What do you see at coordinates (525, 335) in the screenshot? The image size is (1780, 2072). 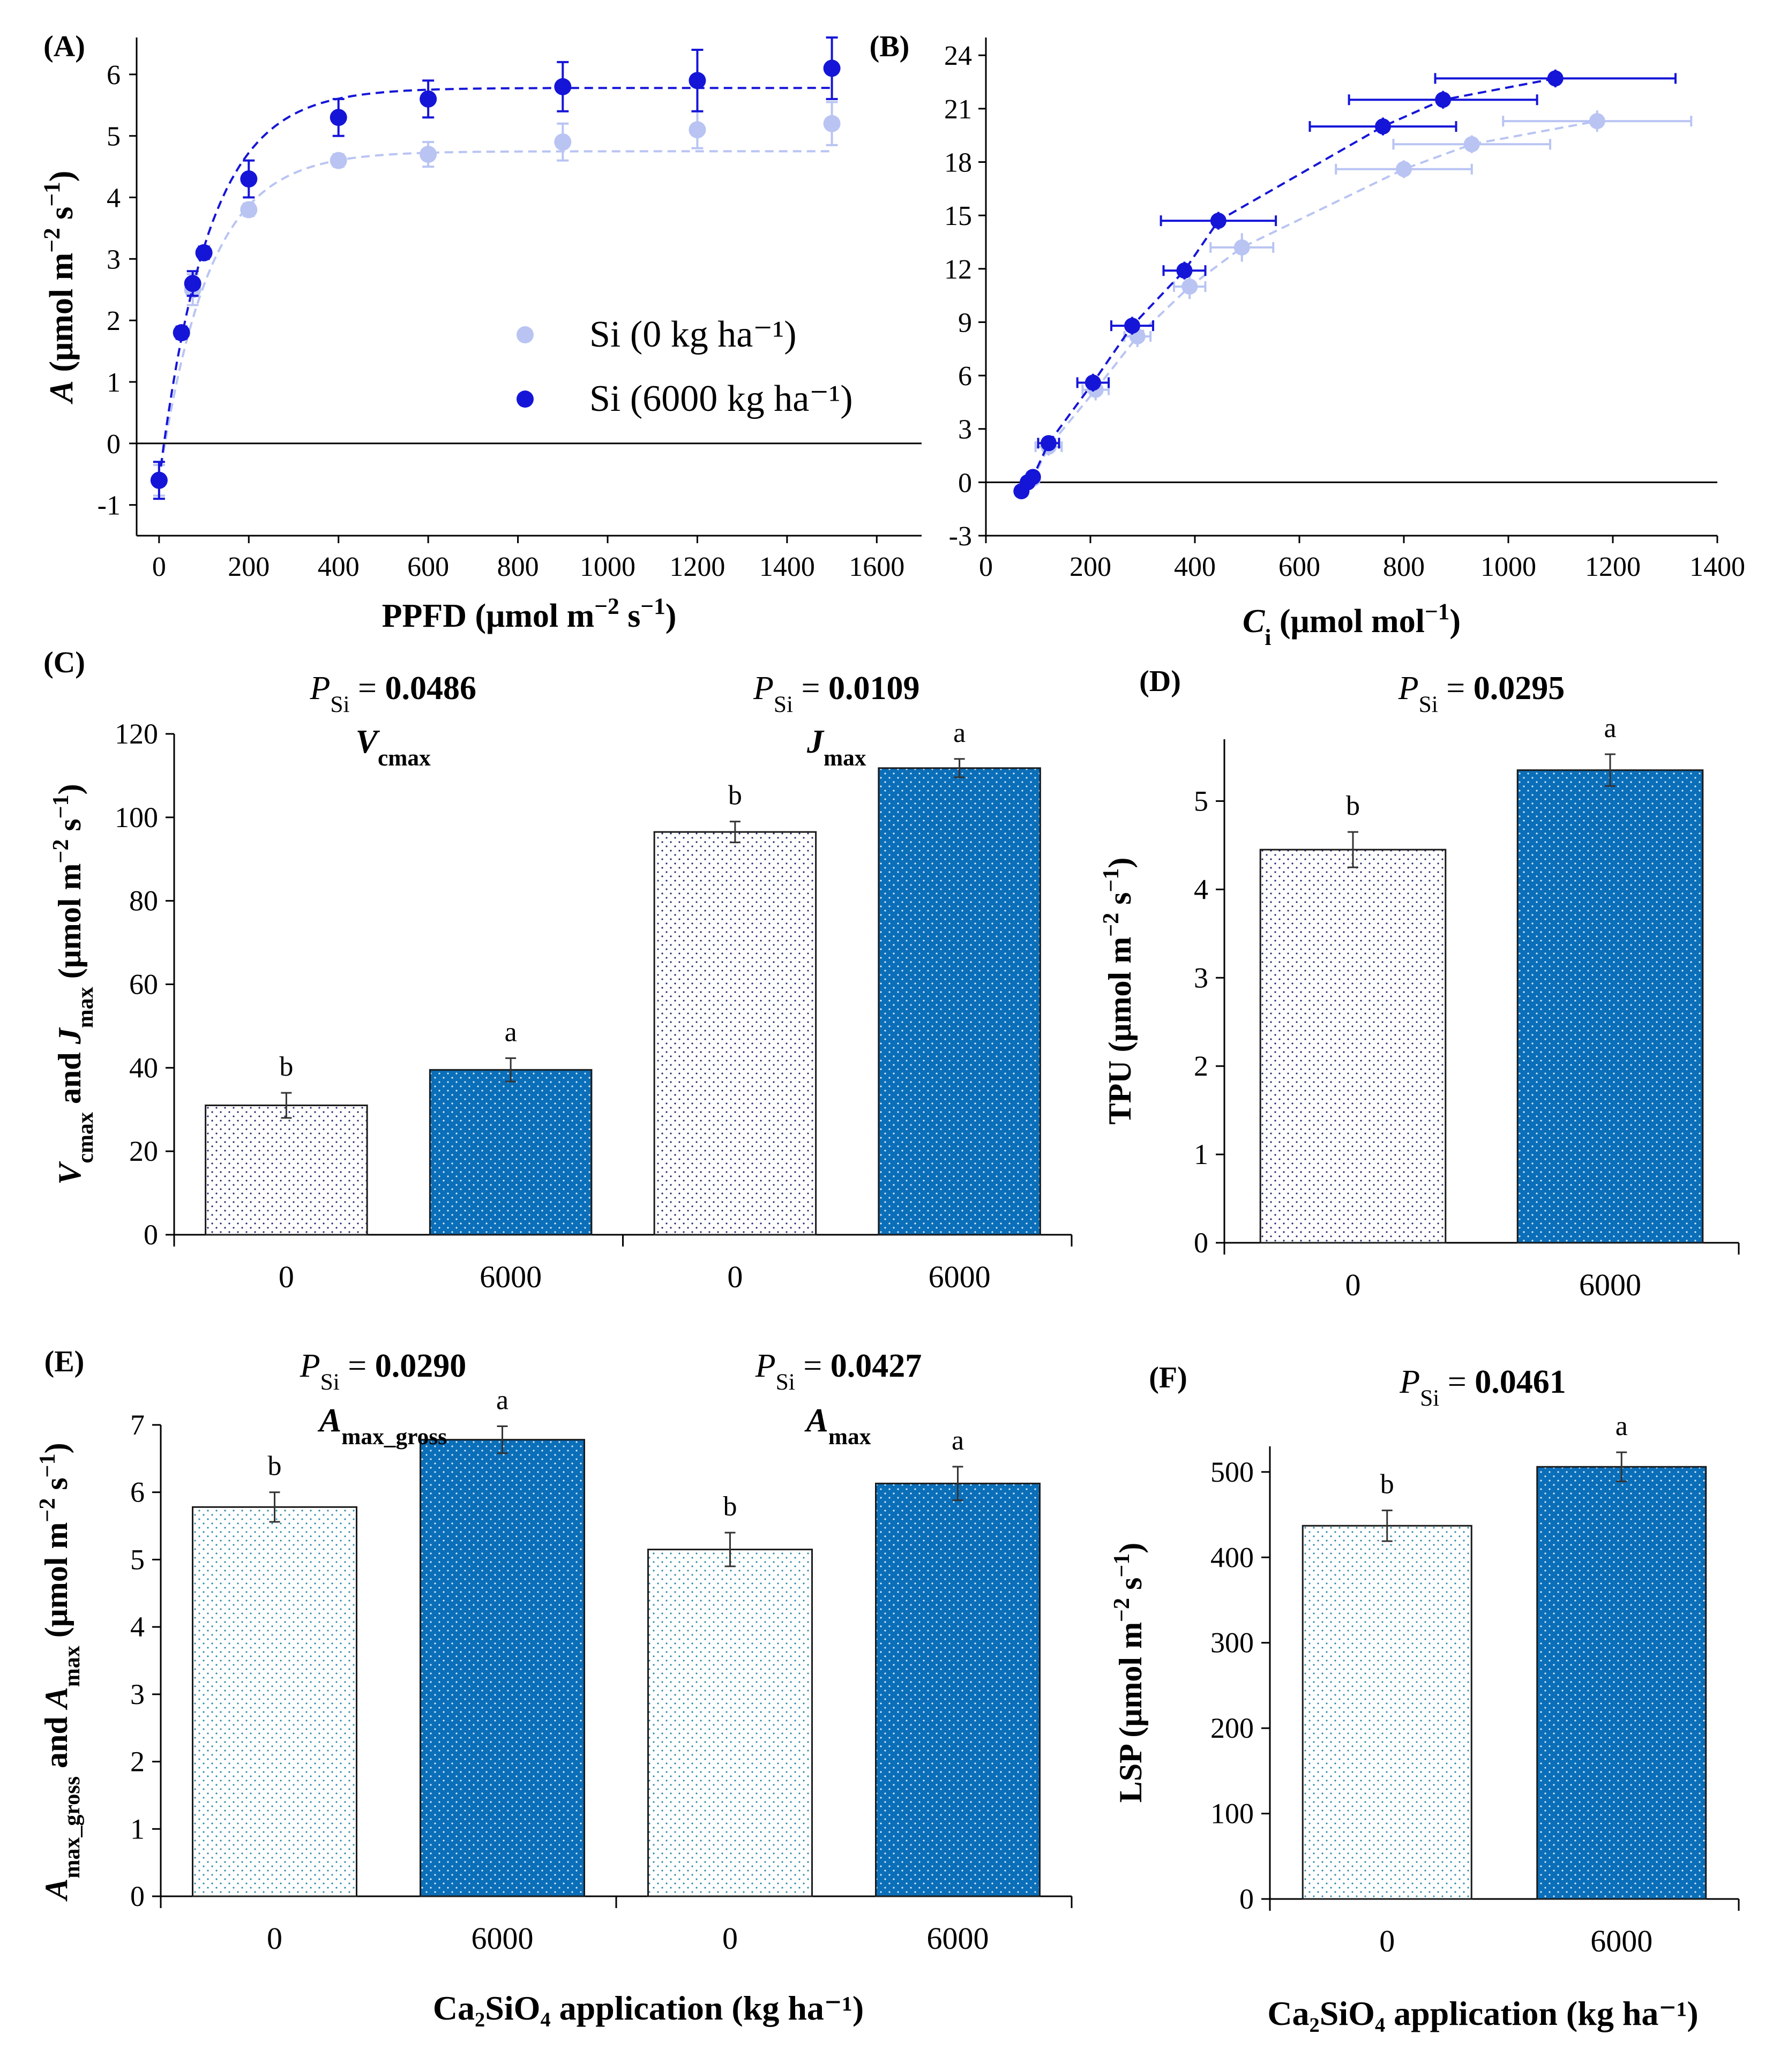 I see `panel-a-legend-marker-si0` at bounding box center [525, 335].